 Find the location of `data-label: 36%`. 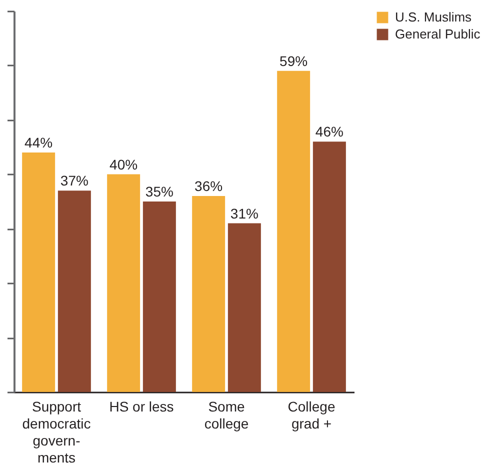

data-label: 36% is located at coordinates (208, 186).